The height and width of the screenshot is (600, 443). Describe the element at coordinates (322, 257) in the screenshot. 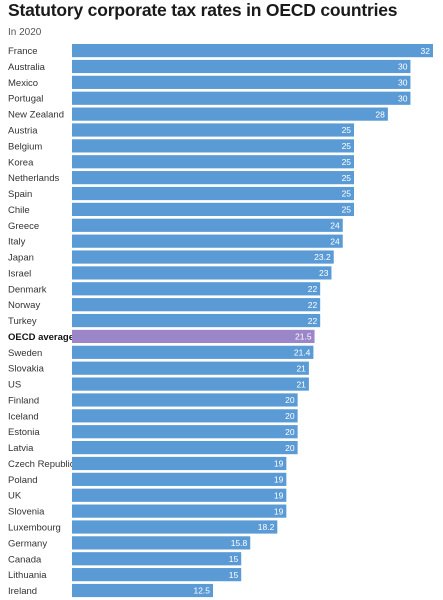

I see `data-label: 23.2` at that location.